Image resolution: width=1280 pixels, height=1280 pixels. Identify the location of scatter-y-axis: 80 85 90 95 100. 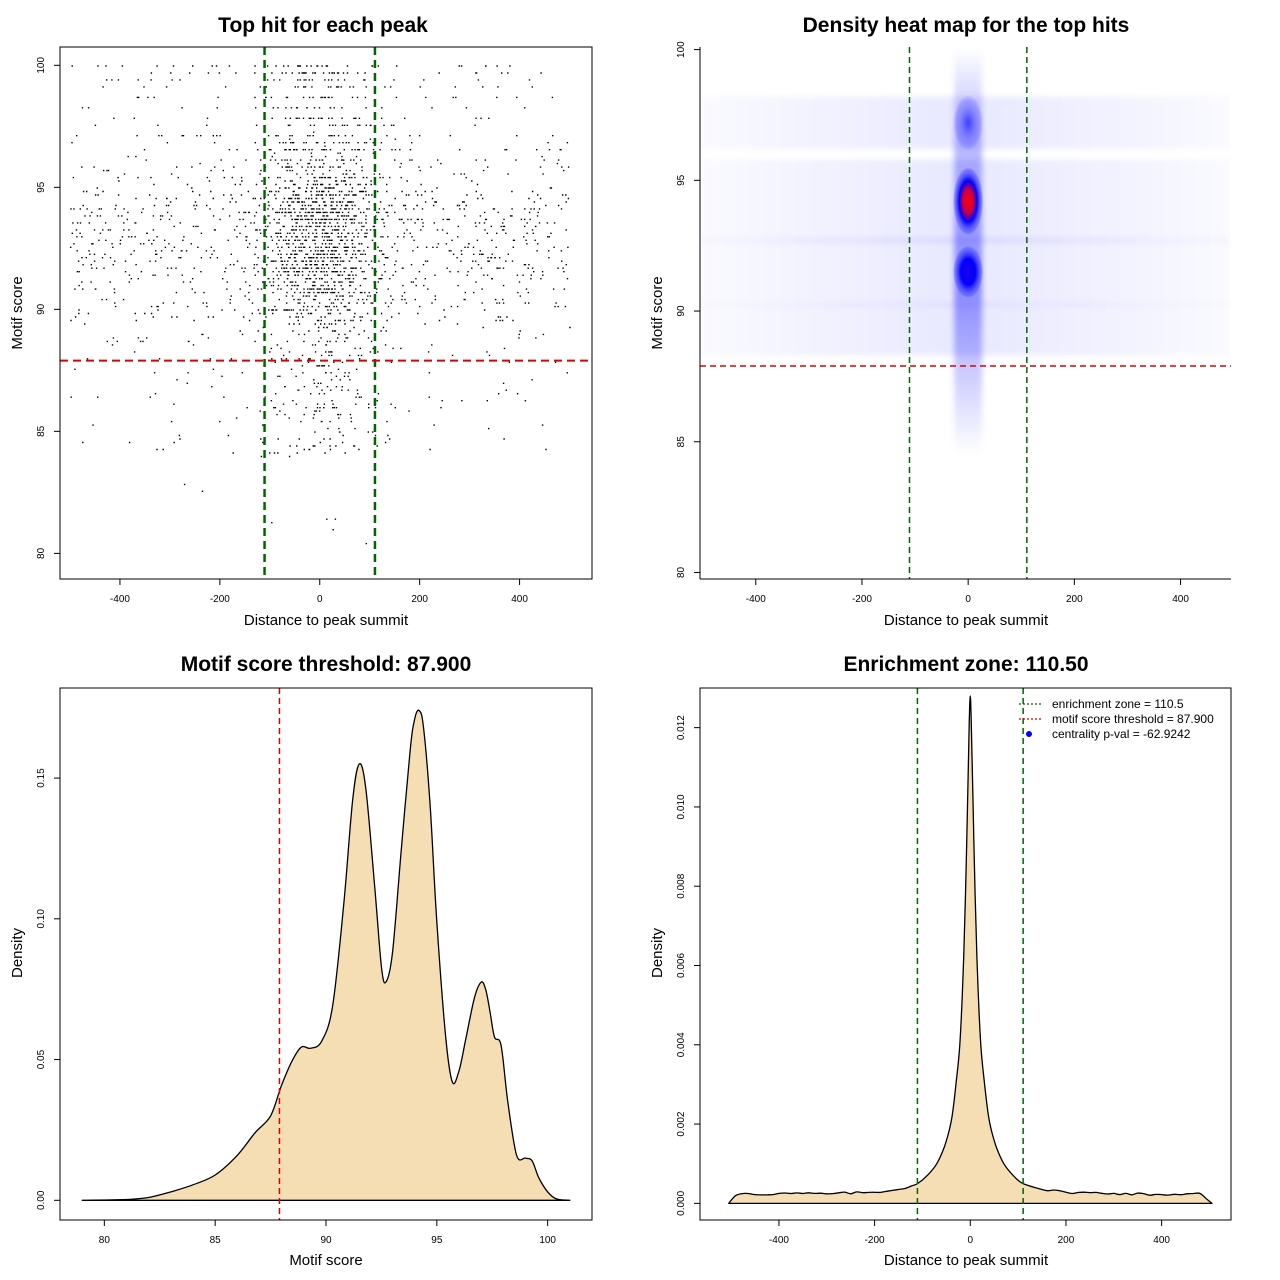
(48, 308).